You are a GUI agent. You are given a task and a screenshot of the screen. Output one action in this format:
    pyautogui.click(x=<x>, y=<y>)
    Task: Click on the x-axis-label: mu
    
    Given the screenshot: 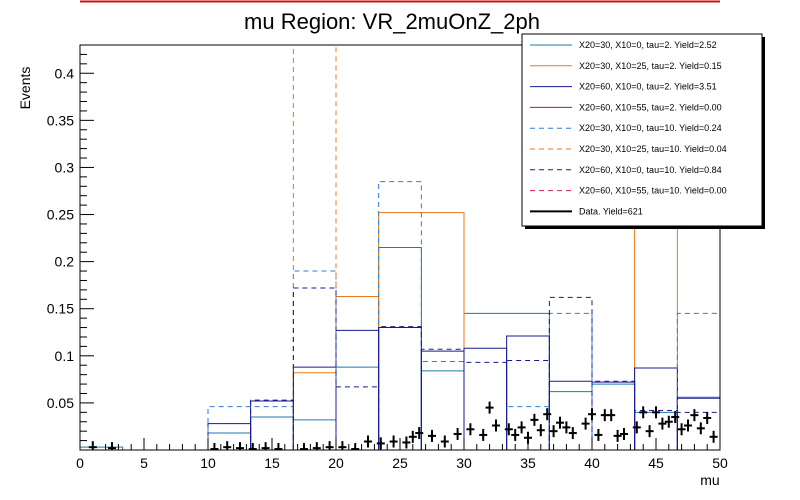 What is the action you would take?
    pyautogui.click(x=709, y=480)
    